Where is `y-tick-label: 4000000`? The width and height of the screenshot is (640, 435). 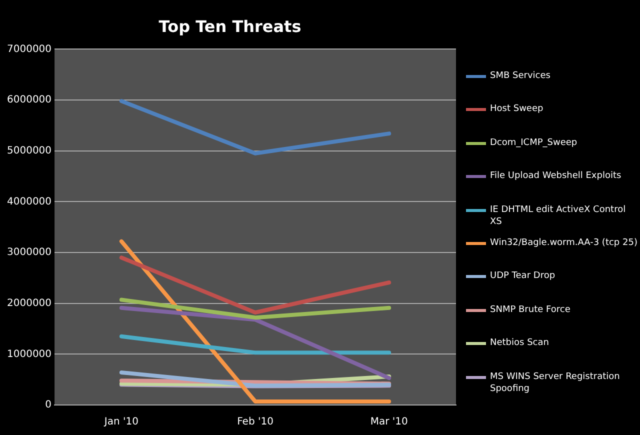
y-tick-label: 4000000 is located at coordinates (29, 202).